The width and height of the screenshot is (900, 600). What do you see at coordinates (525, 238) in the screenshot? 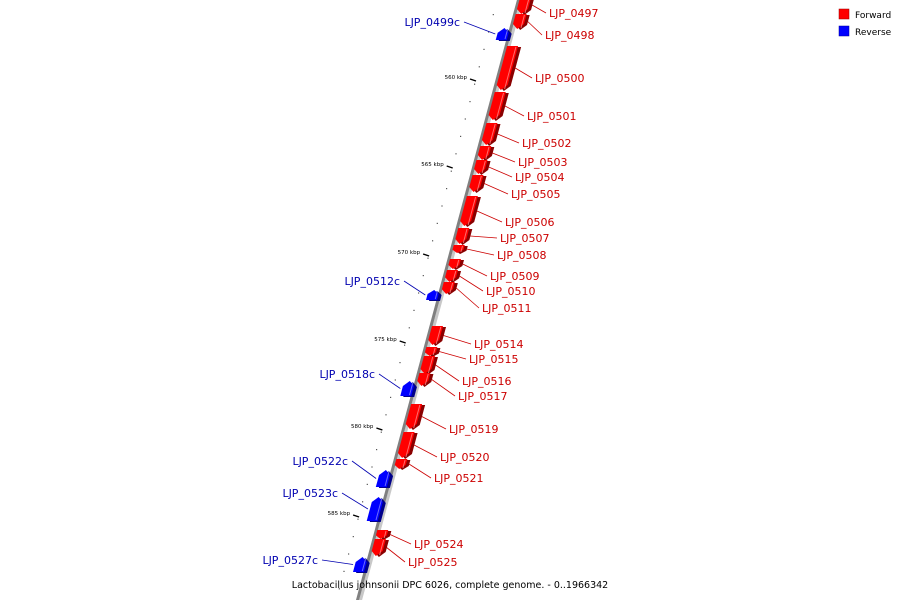
I see `gene-label: LJP_0507` at bounding box center [525, 238].